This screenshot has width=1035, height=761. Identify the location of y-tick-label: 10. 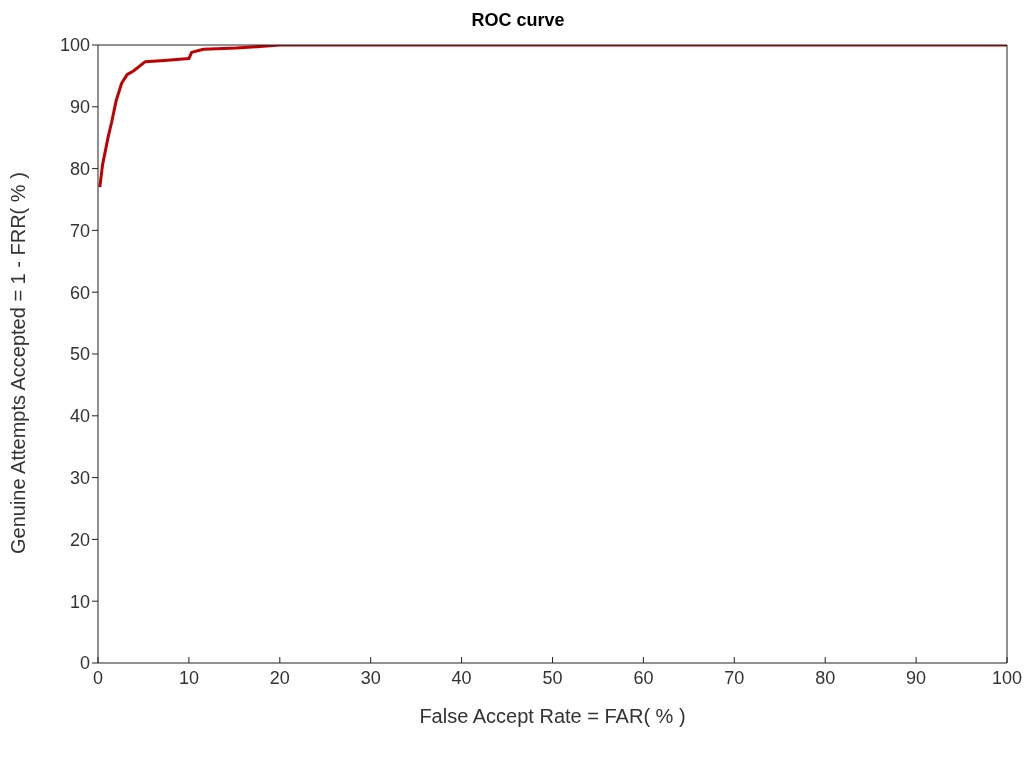
(79, 601).